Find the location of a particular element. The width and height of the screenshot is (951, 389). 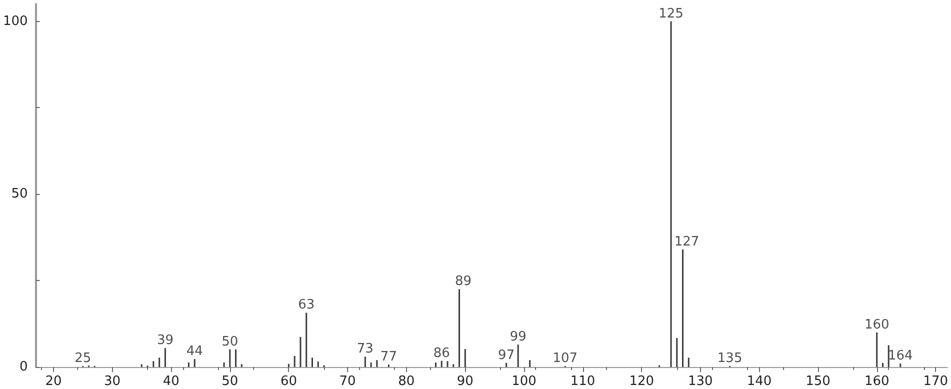

annotation: 160 is located at coordinates (877, 324).